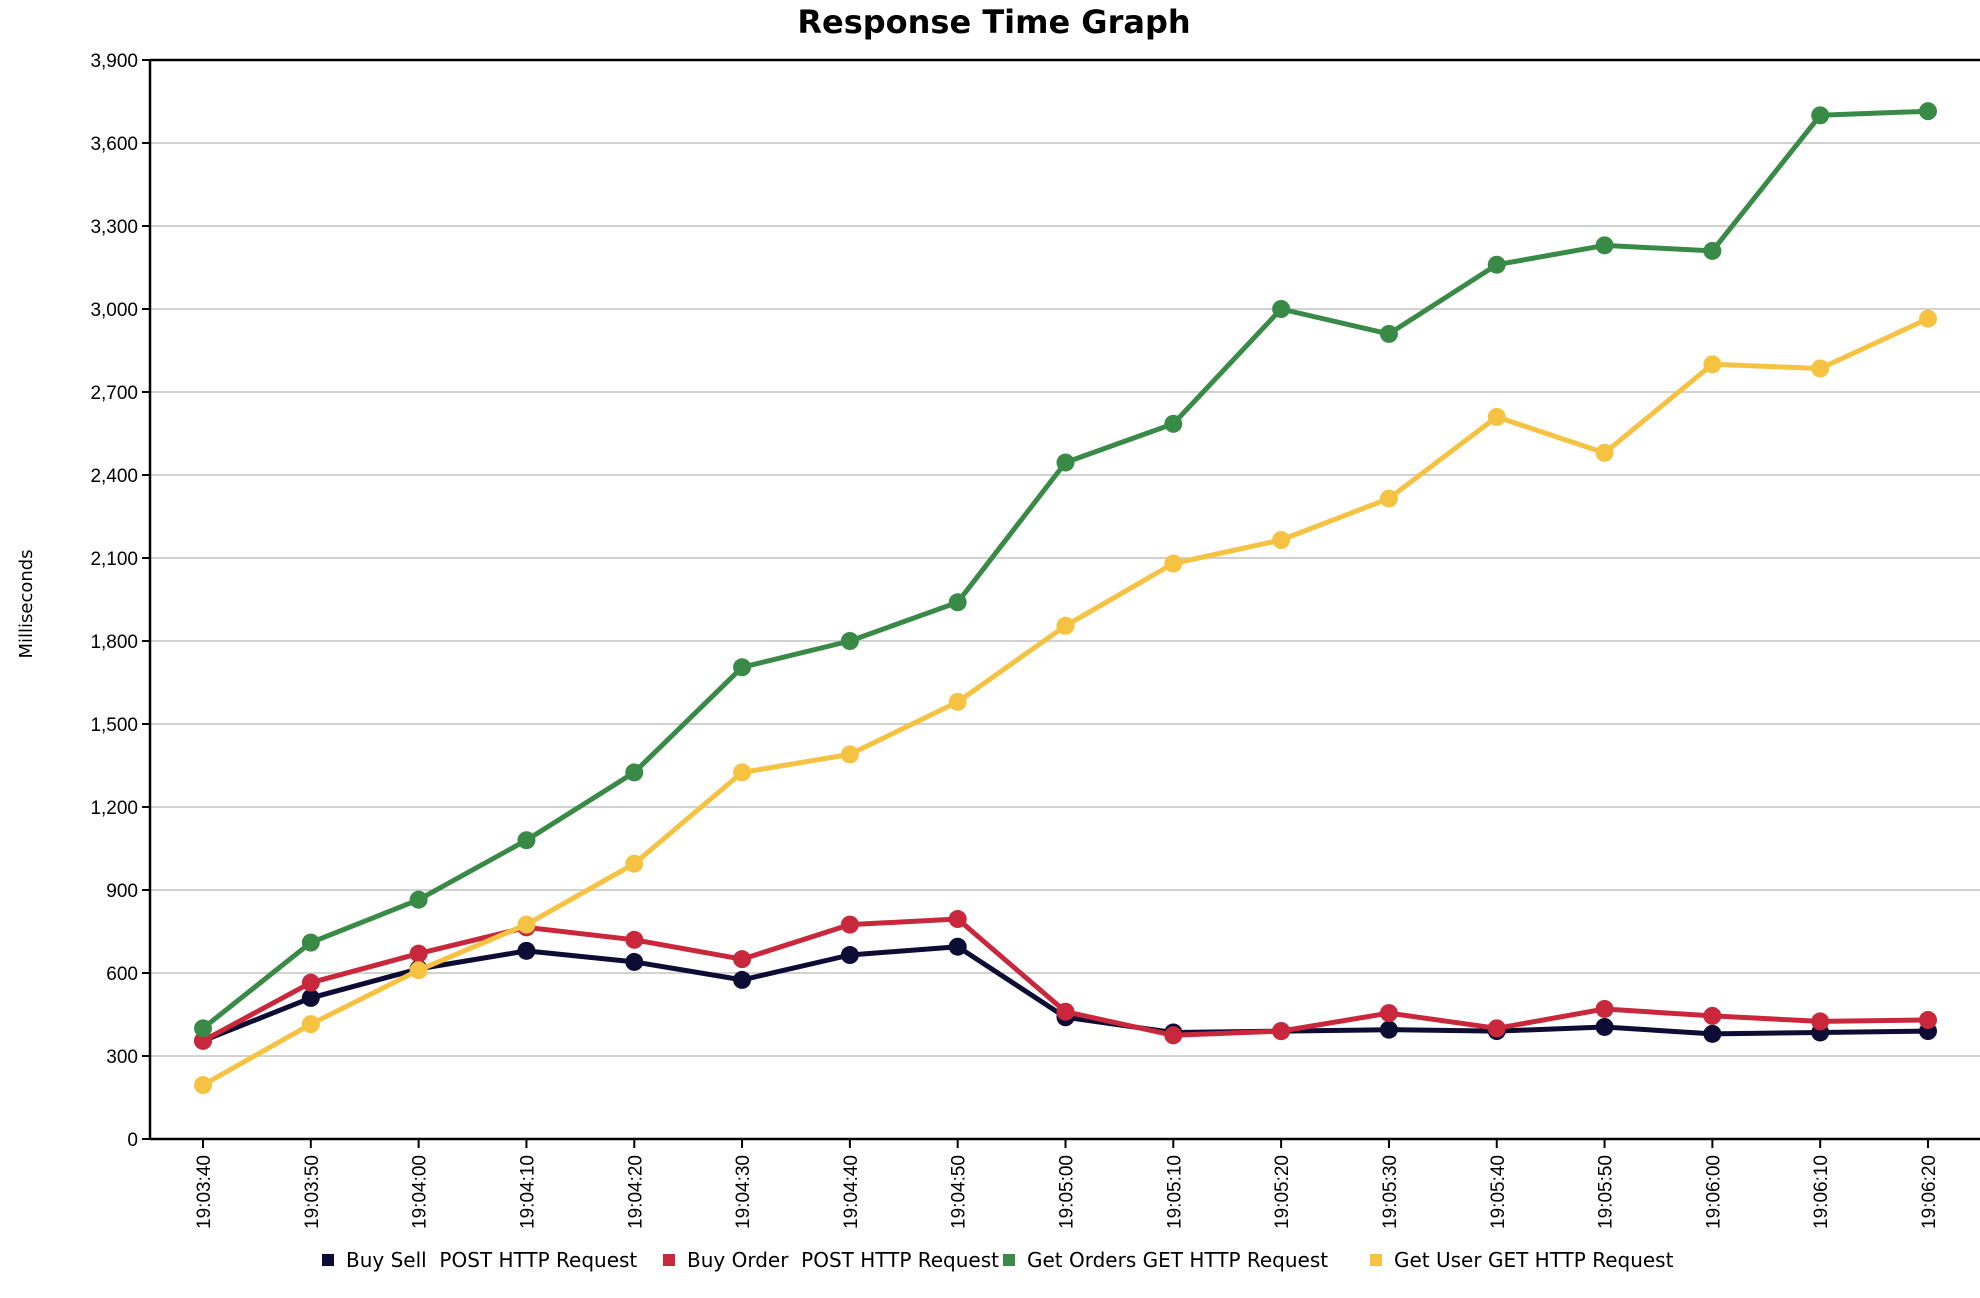  What do you see at coordinates (312, 1192) in the screenshot?
I see `x-tick-label: 19:03:50` at bounding box center [312, 1192].